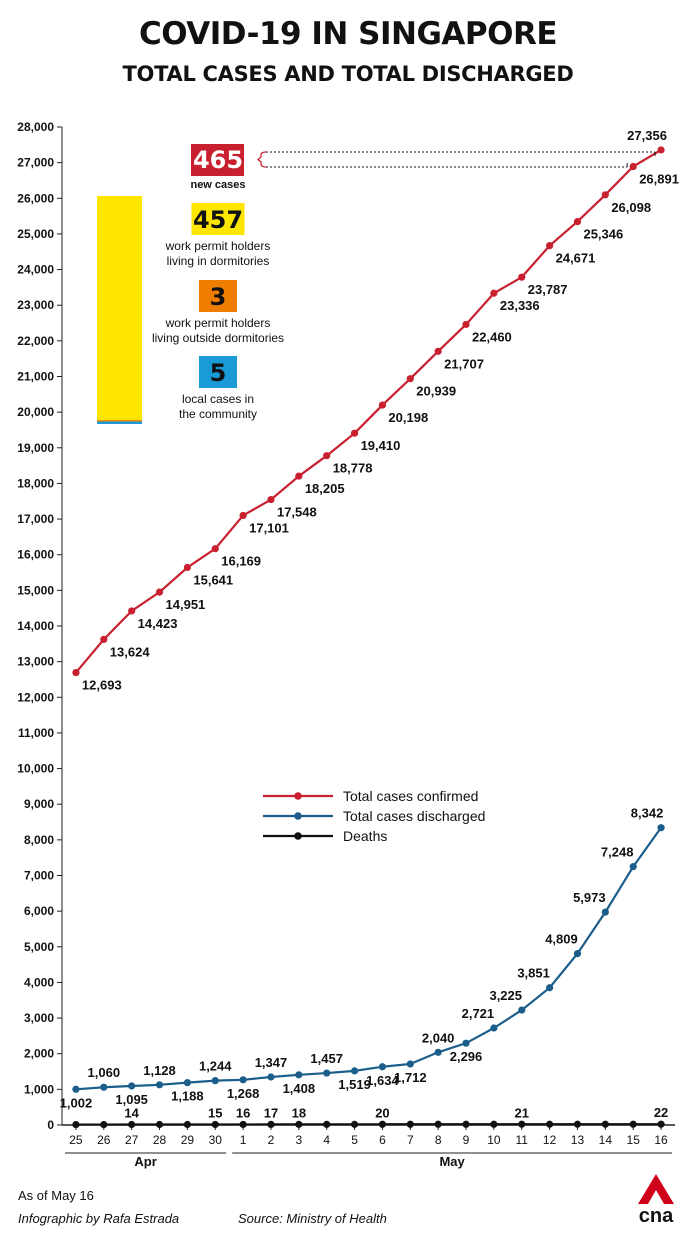 This screenshot has height=1237, width=696. What do you see at coordinates (50, 1125) in the screenshot?
I see `y-tick-label: 0` at bounding box center [50, 1125].